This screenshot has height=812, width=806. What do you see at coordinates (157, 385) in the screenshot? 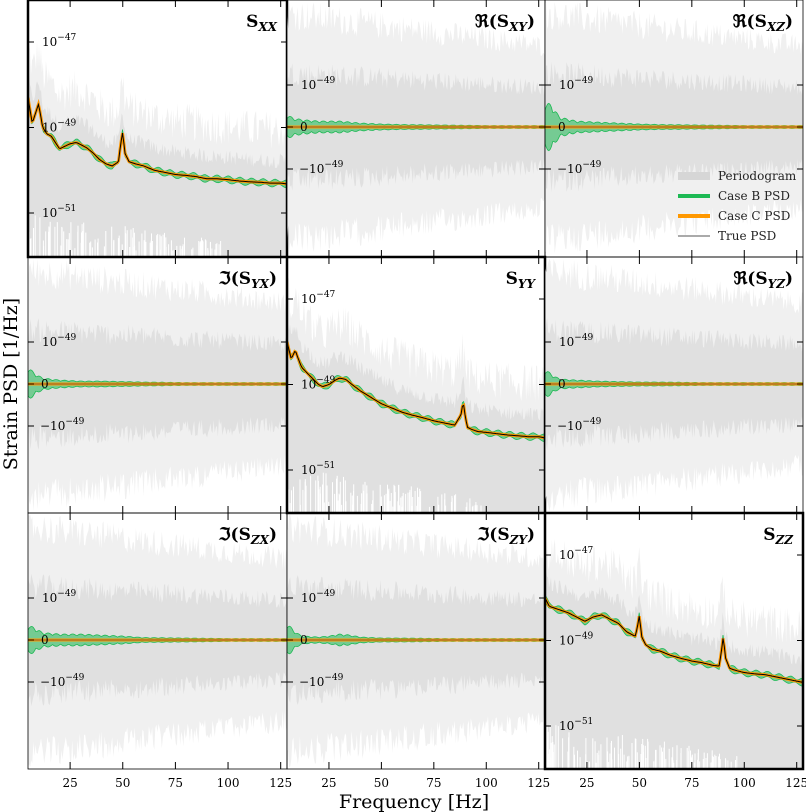
I see `panel-yx: 10−49 0 −10−49 ℑ(SYX)` at bounding box center [157, 385].